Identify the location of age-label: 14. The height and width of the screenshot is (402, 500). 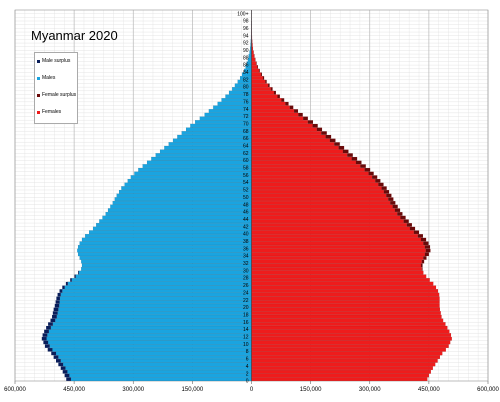
(246, 330).